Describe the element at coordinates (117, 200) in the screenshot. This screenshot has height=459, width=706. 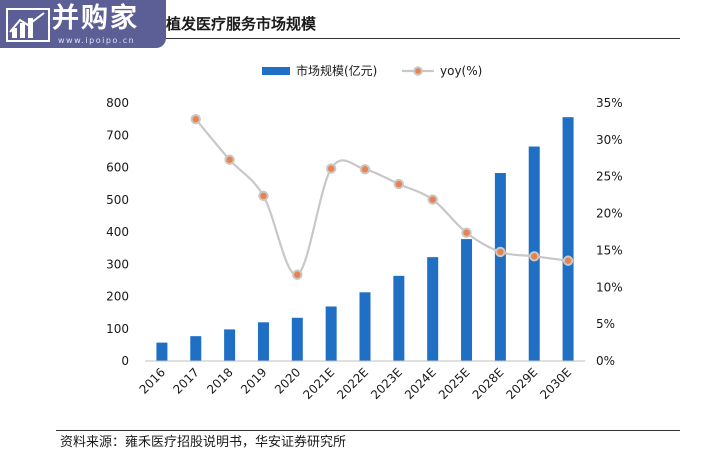
I see `left-tick-label: 500` at that location.